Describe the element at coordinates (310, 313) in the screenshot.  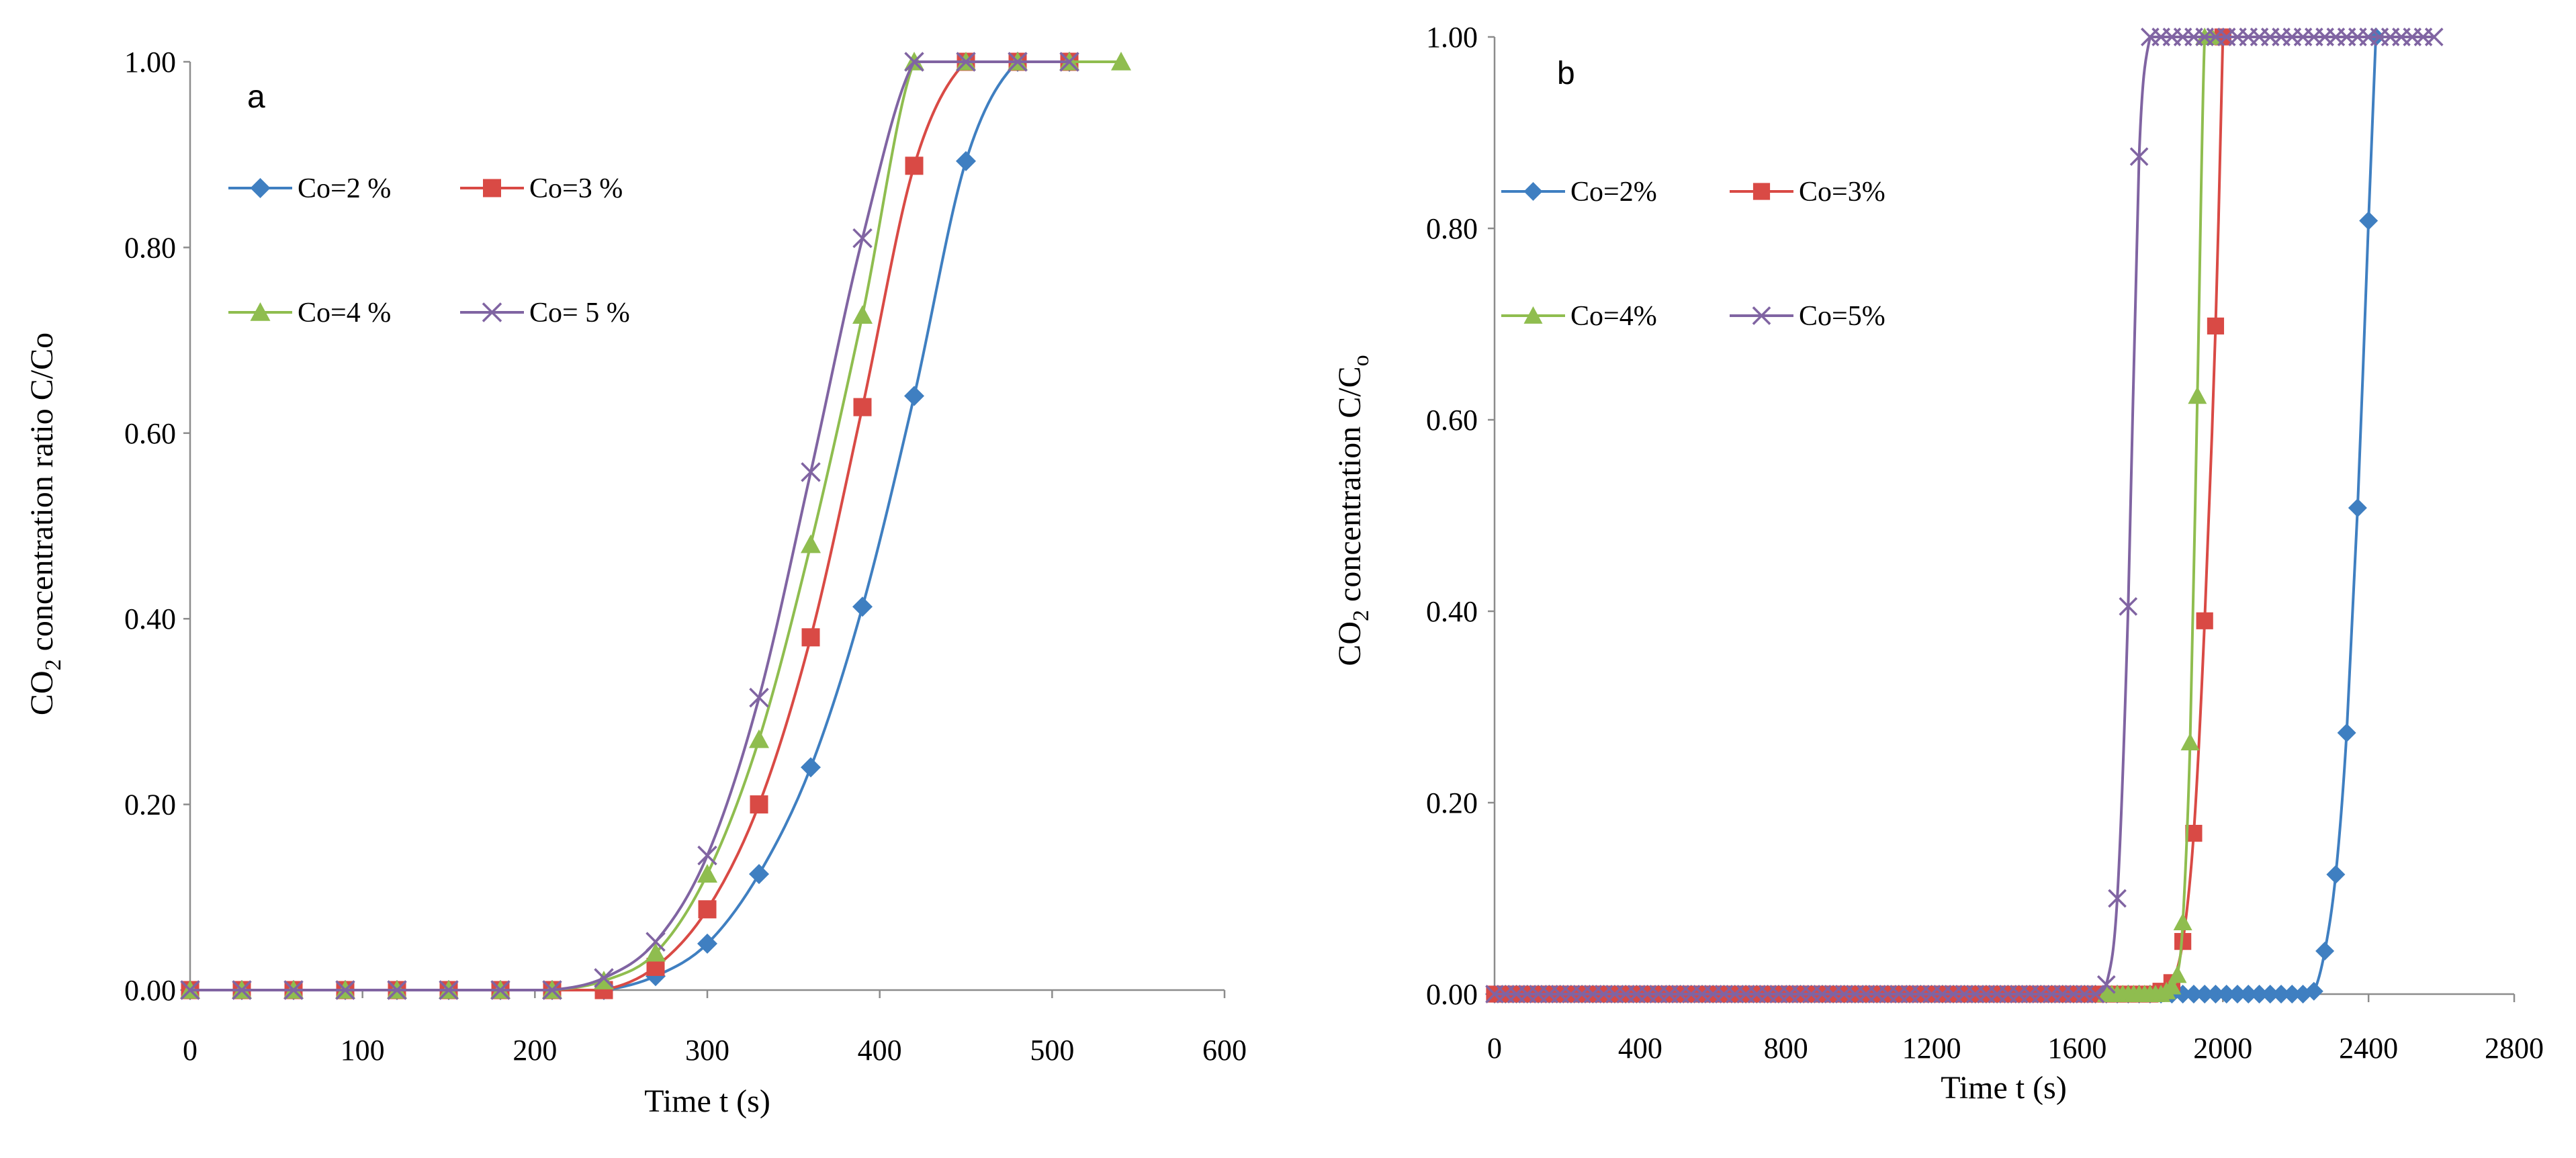
I see `legend-item: Co=4 %` at that location.